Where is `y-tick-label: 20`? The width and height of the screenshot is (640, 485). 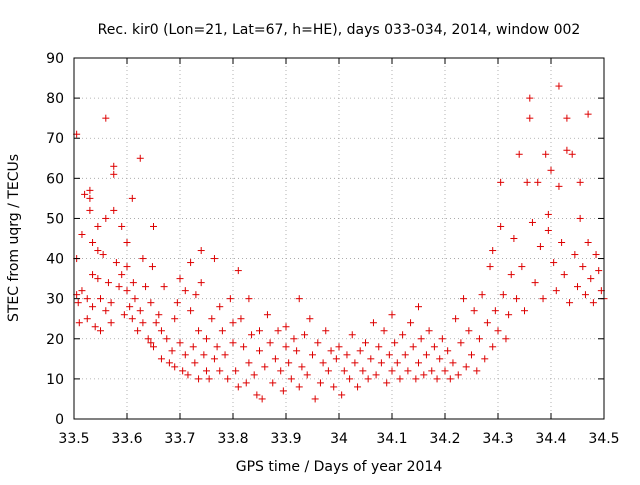
y-tick-label: 20 is located at coordinates (55, 340).